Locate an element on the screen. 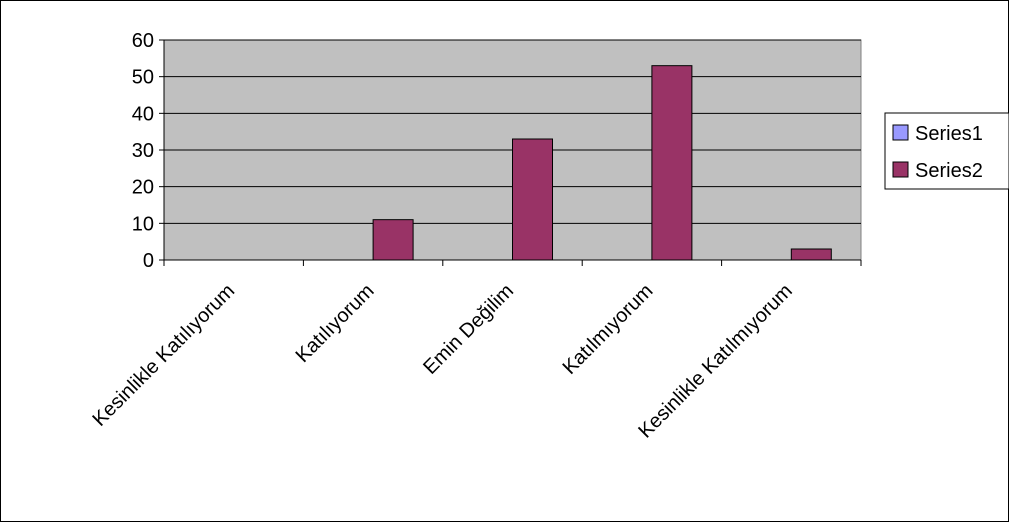  legend-swatch-series1 is located at coordinates (900, 132).